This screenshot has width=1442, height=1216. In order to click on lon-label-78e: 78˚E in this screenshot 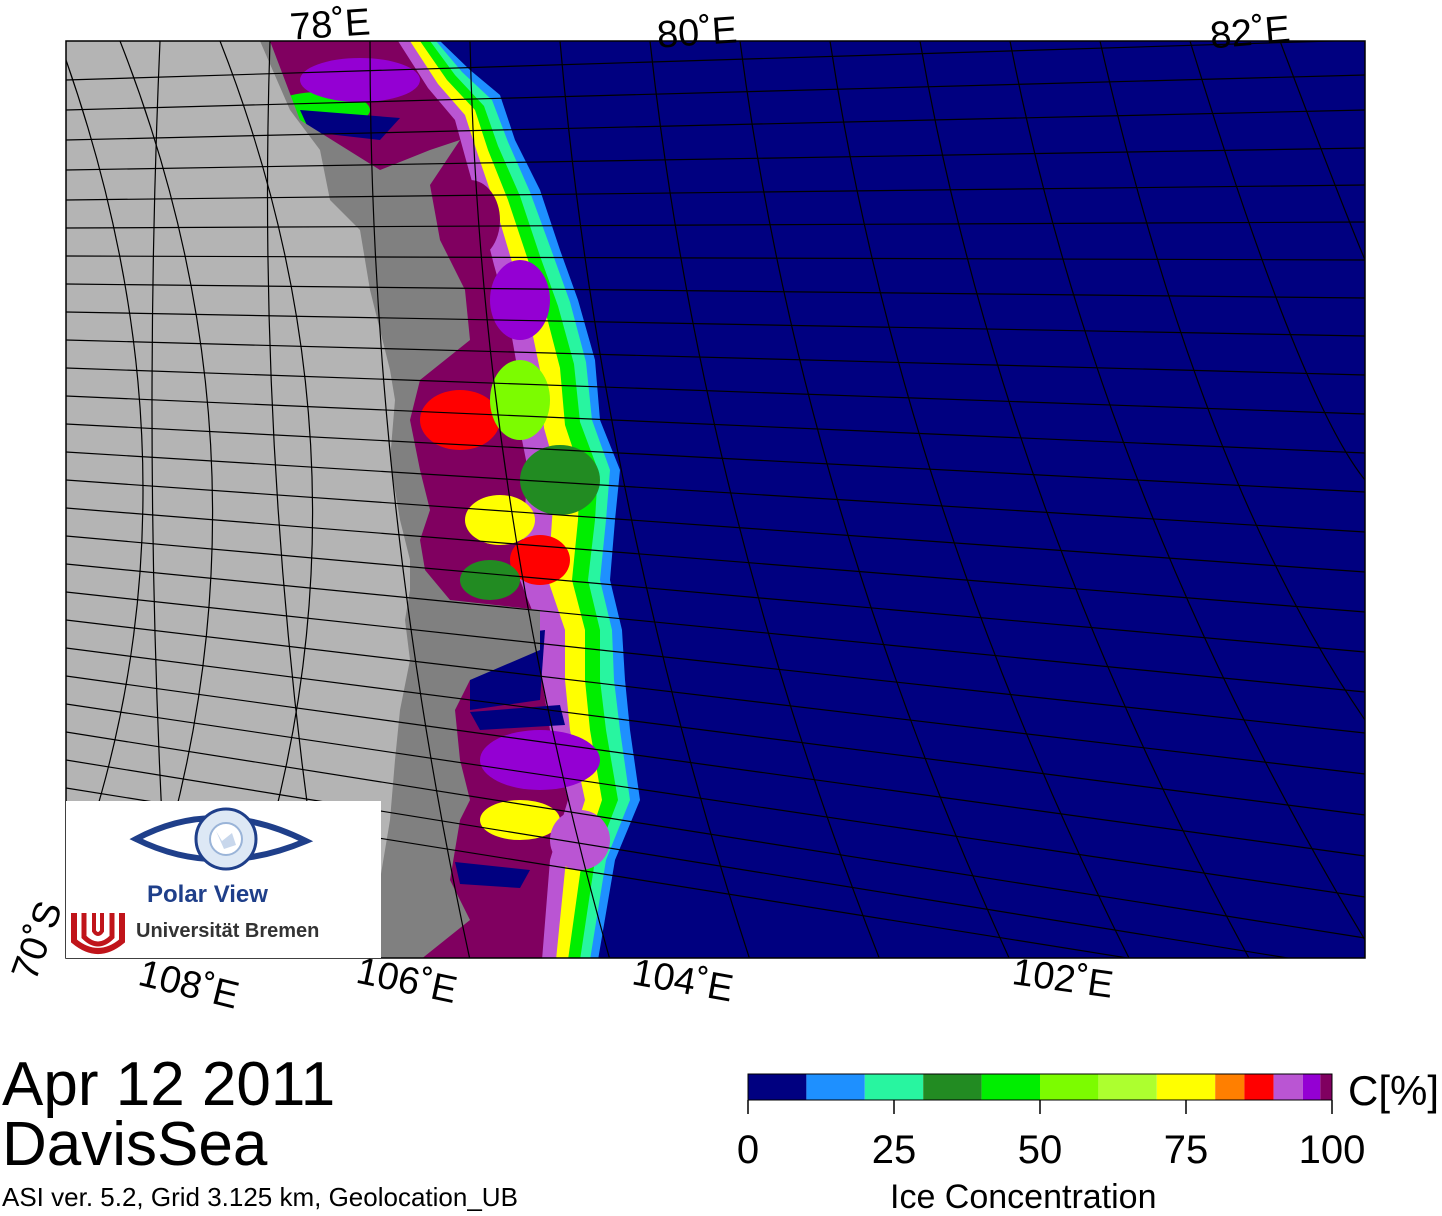, I will do `click(330, 25)`.